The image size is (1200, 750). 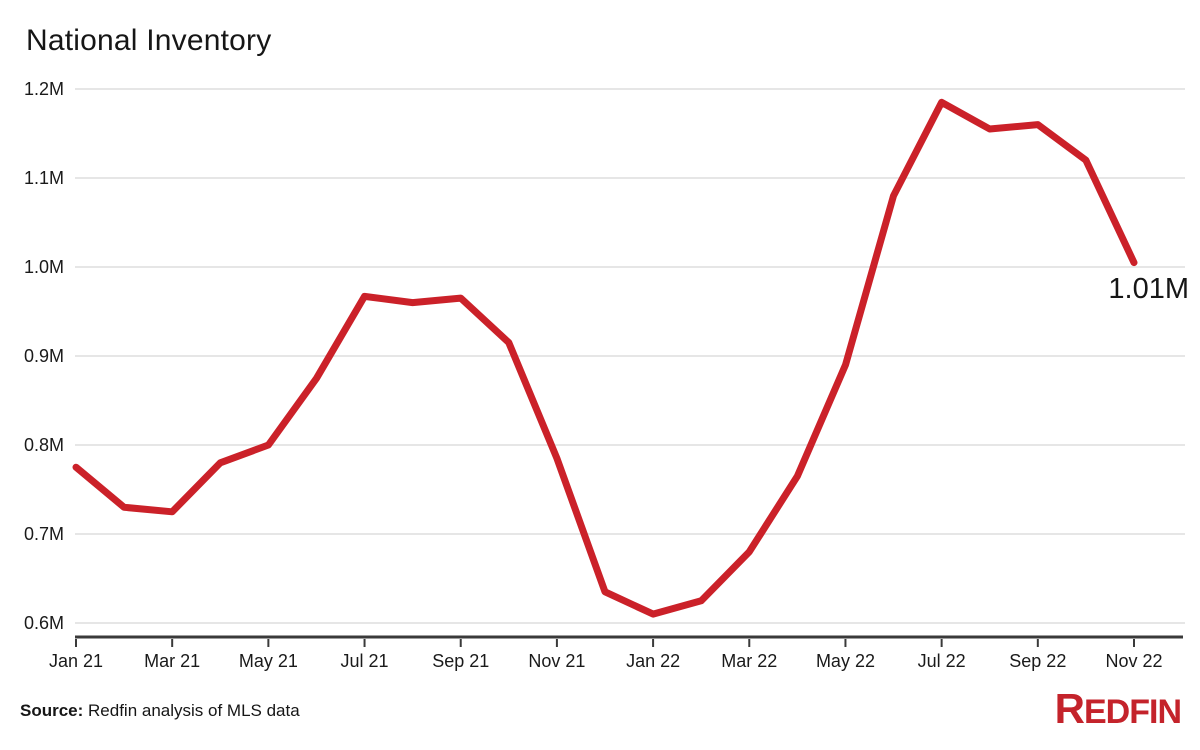 I want to click on source-note: Source: Redfin analysis of MLS data, so click(x=160, y=711).